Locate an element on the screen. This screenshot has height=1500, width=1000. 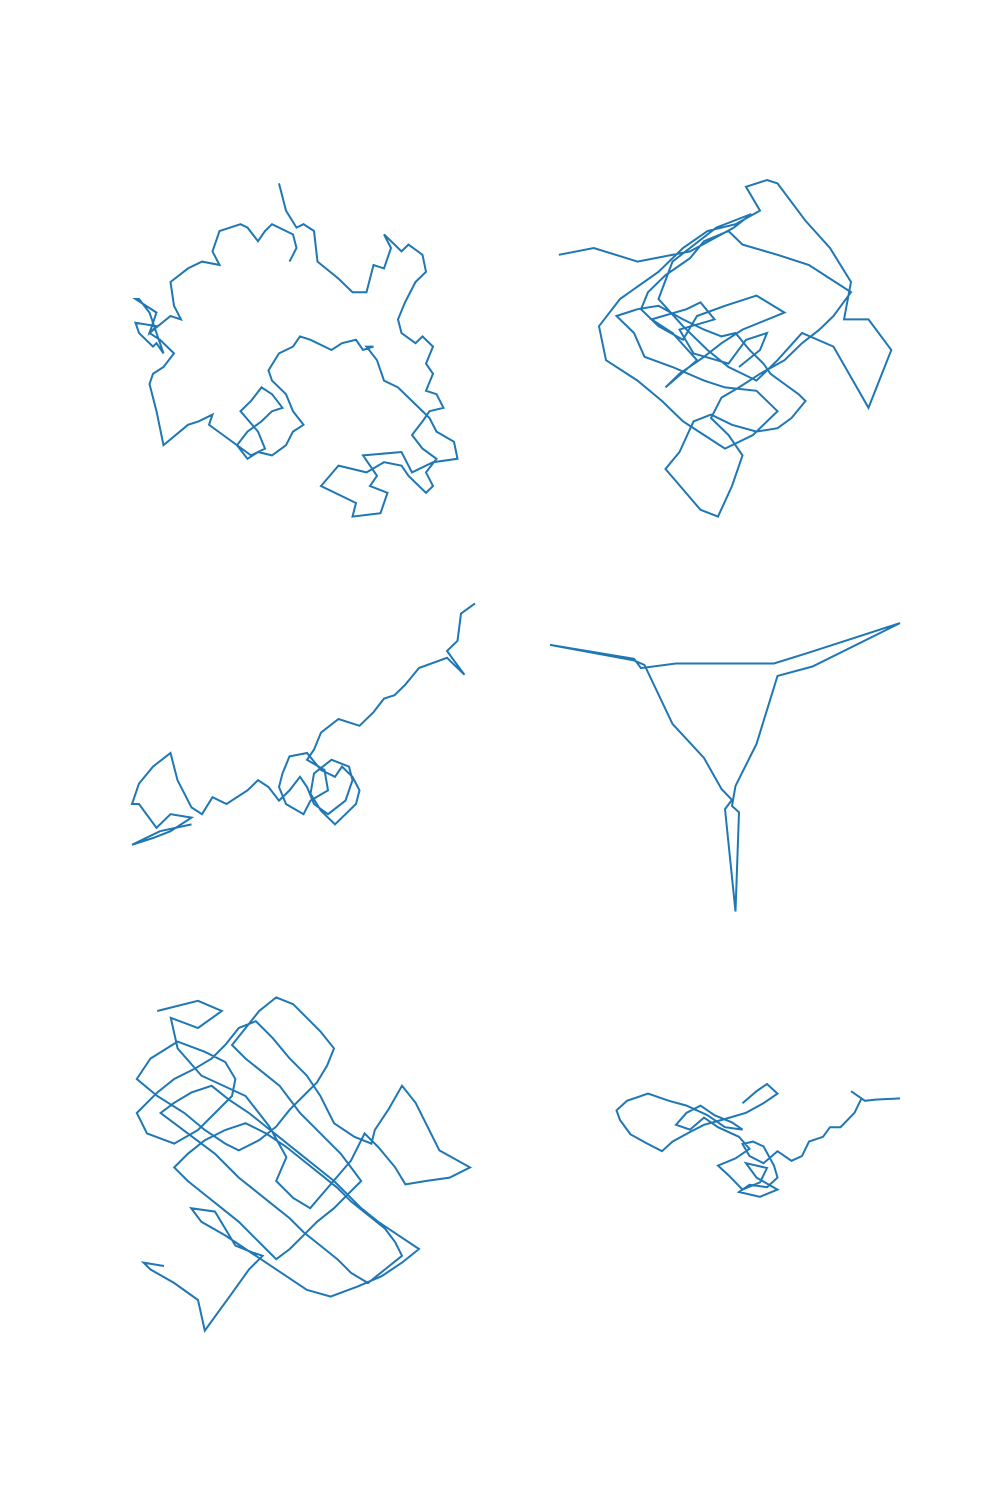
panel-row3-right is located at coordinates (758, 1140).